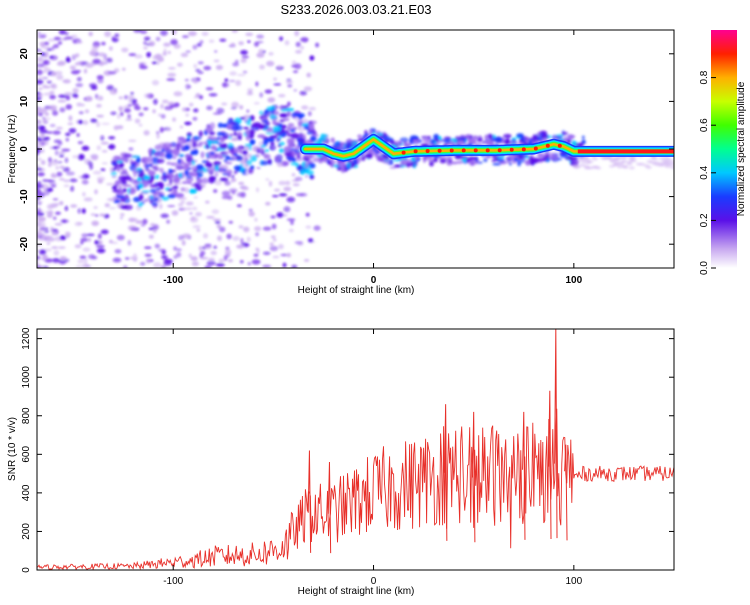  I want to click on y-tick-label: 800, so click(26, 415).